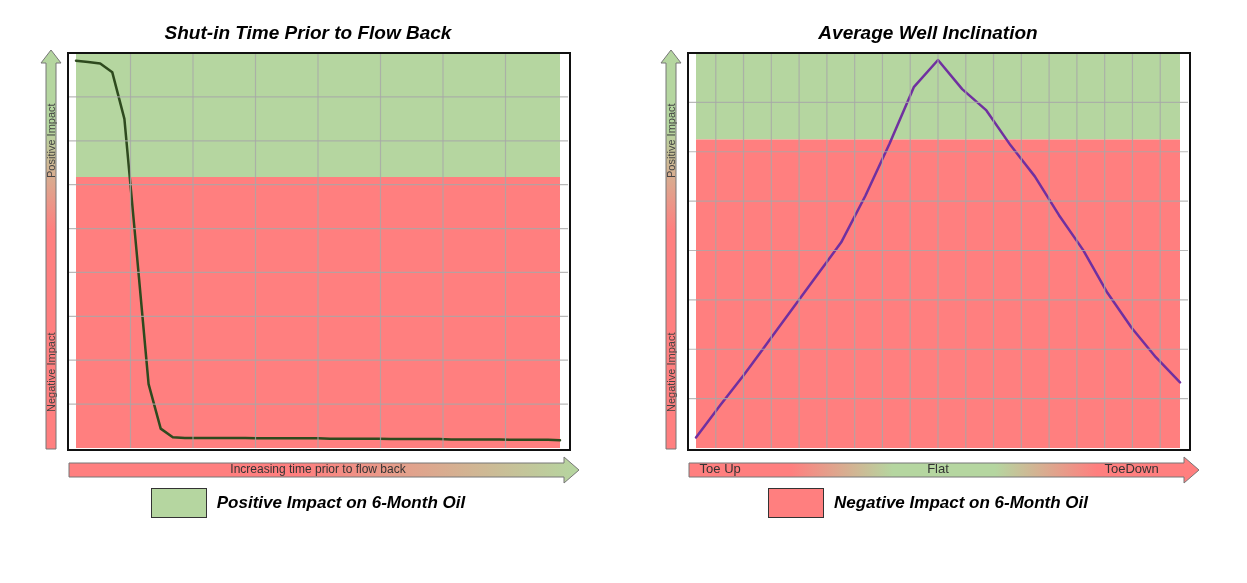 This screenshot has height=583, width=1247. What do you see at coordinates (961, 503) in the screenshot?
I see `band-label: Negative Impact on 6-Month Oil` at bounding box center [961, 503].